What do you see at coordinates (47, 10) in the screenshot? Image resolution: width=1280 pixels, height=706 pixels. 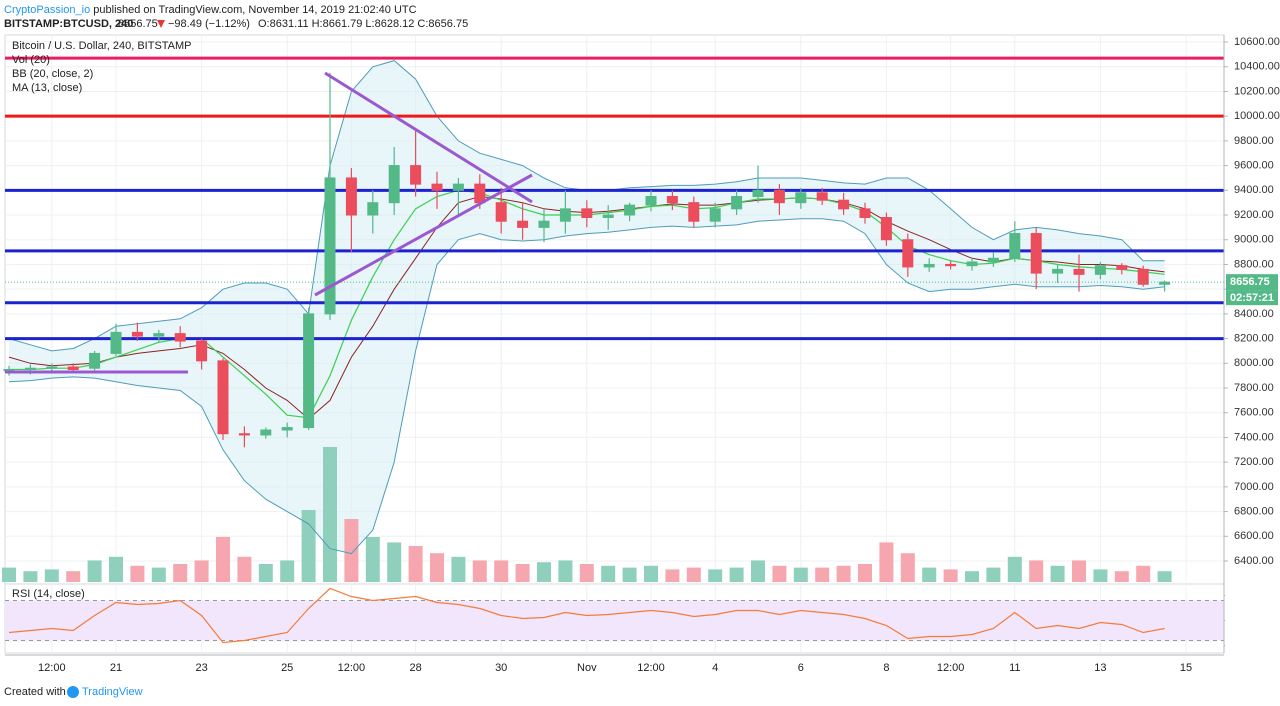 I see `author: CryptoPassion_io` at bounding box center [47, 10].